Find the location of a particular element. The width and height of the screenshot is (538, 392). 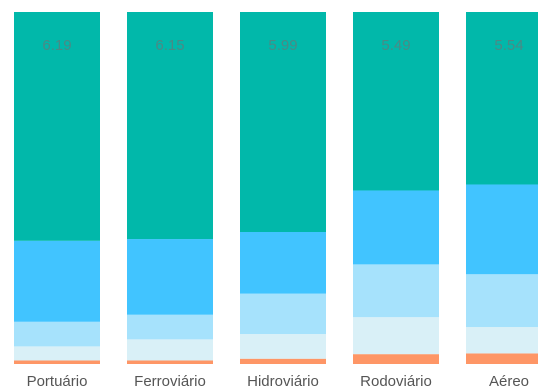

category-label-4: Rodoviário is located at coordinates (396, 381).